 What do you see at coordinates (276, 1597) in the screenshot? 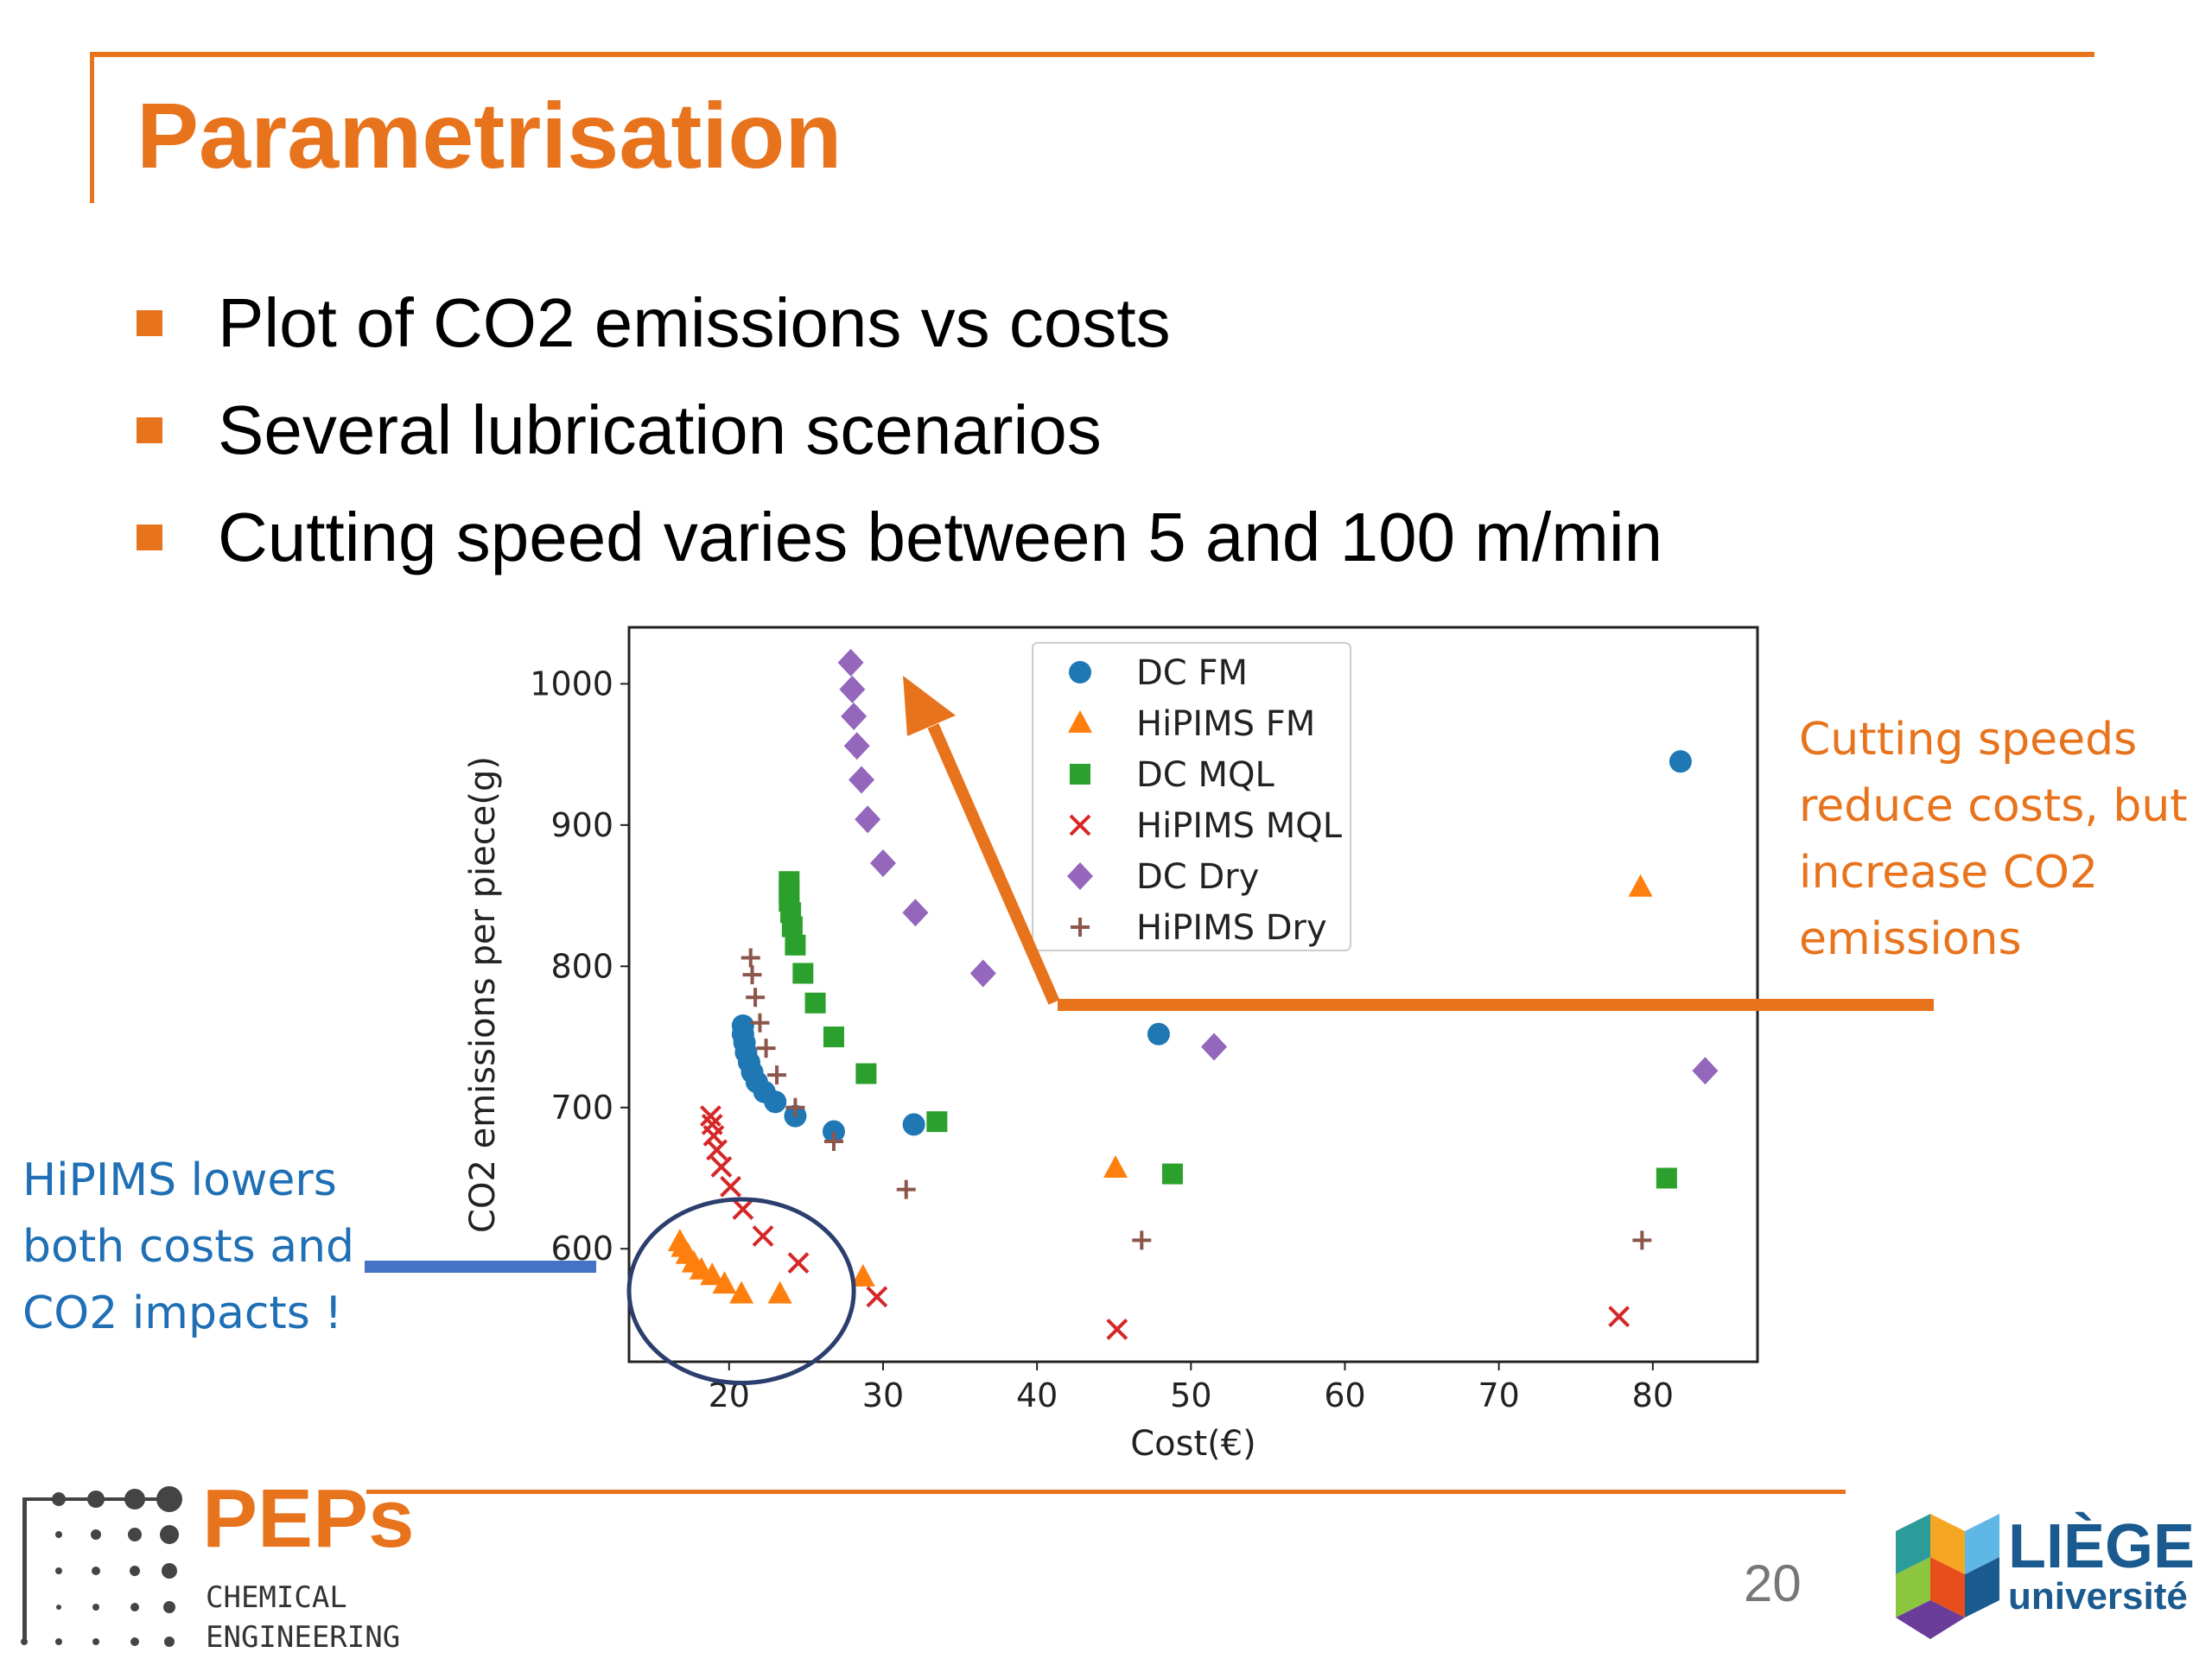
I see `peps-subtitle-line: CHEMICAL` at bounding box center [276, 1597].